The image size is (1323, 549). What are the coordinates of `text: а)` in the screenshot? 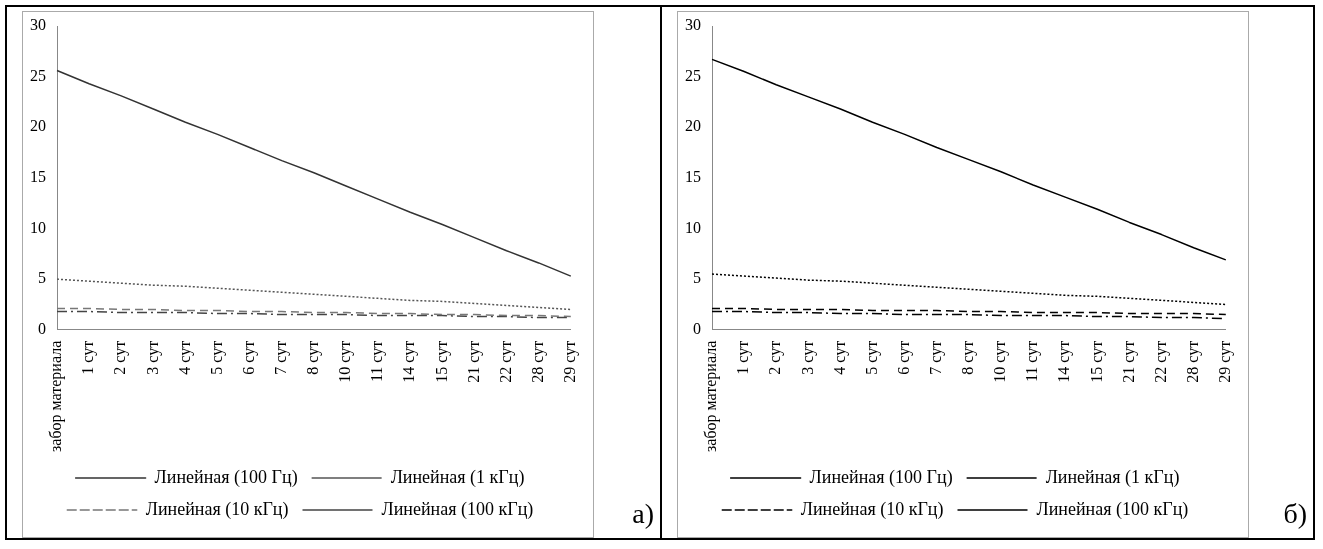 It's located at (643, 514).